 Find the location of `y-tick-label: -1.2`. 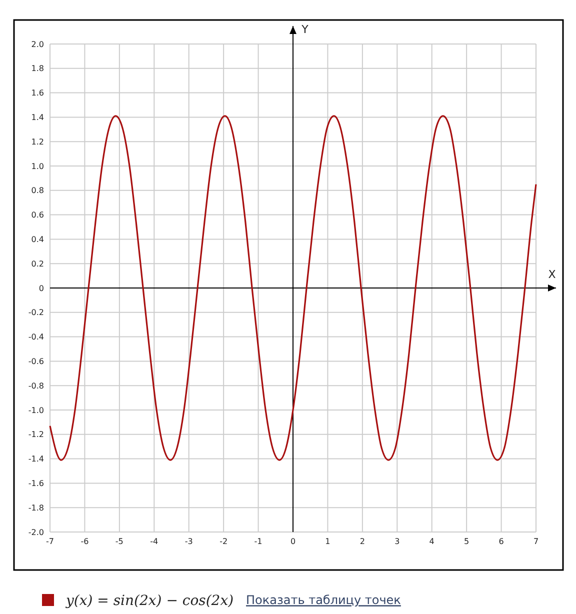

y-tick-label: -1.2 is located at coordinates (36, 435).